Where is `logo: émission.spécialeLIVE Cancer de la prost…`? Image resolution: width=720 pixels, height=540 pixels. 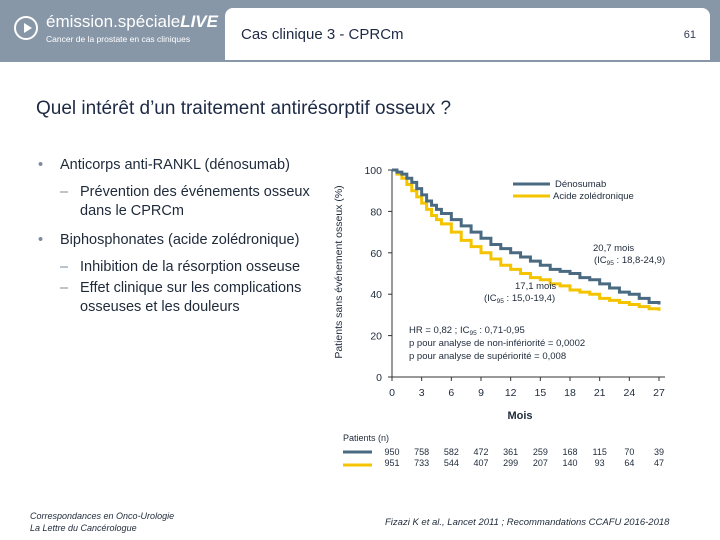
logo: émission.spécialeLIVE Cancer de la prost… is located at coordinates (116, 30).